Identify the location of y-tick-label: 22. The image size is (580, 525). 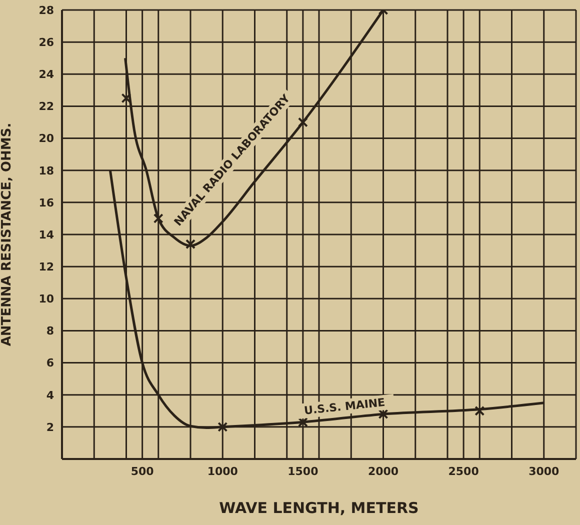
(46, 107).